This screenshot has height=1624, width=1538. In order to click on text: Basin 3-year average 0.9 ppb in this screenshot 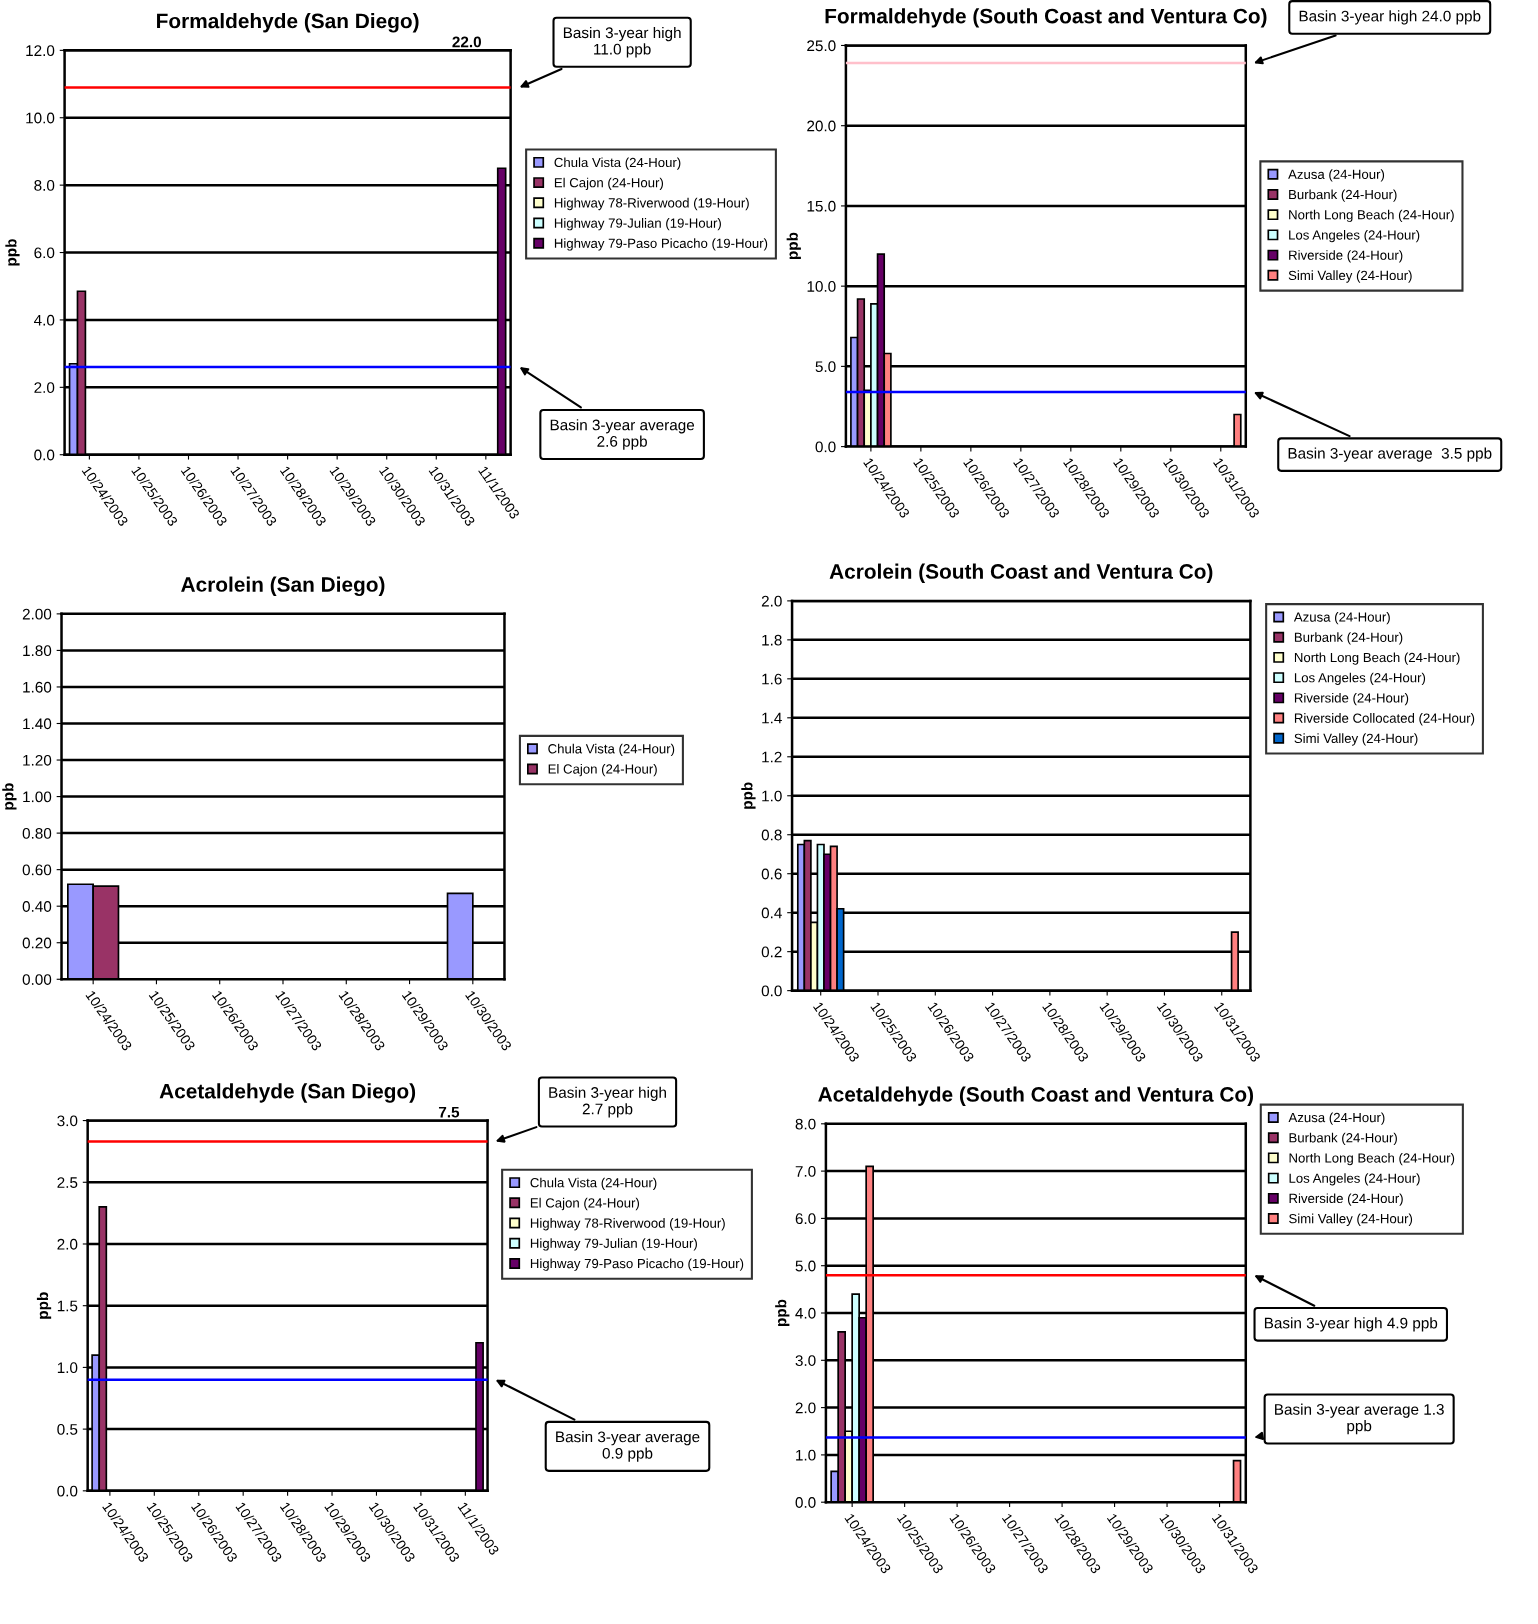, I will do `click(628, 1446)`.